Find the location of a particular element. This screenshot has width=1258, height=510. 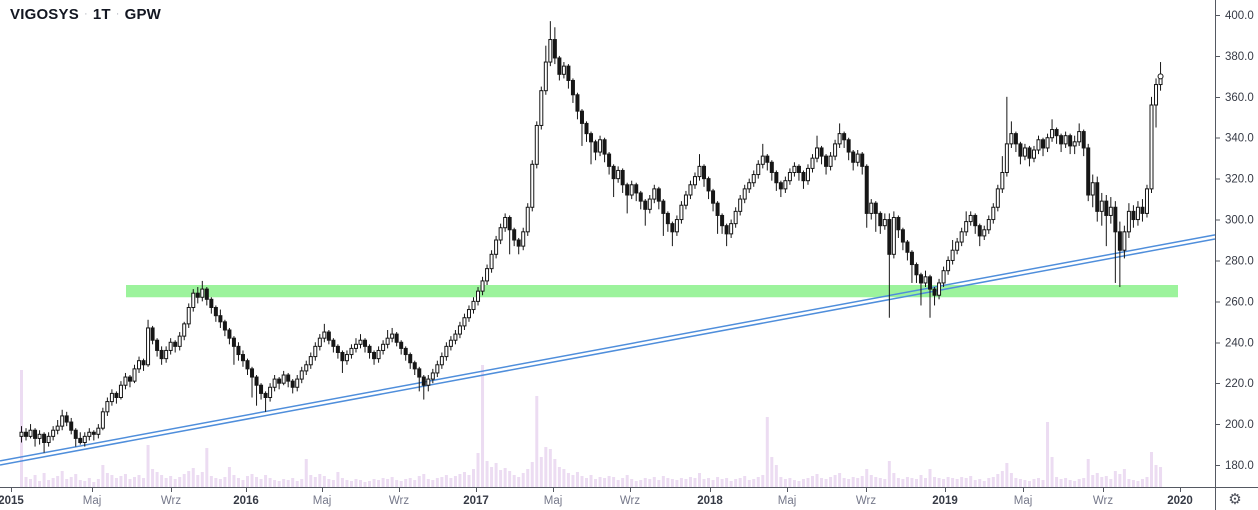

time-tick-label: 2018 is located at coordinates (710, 501).